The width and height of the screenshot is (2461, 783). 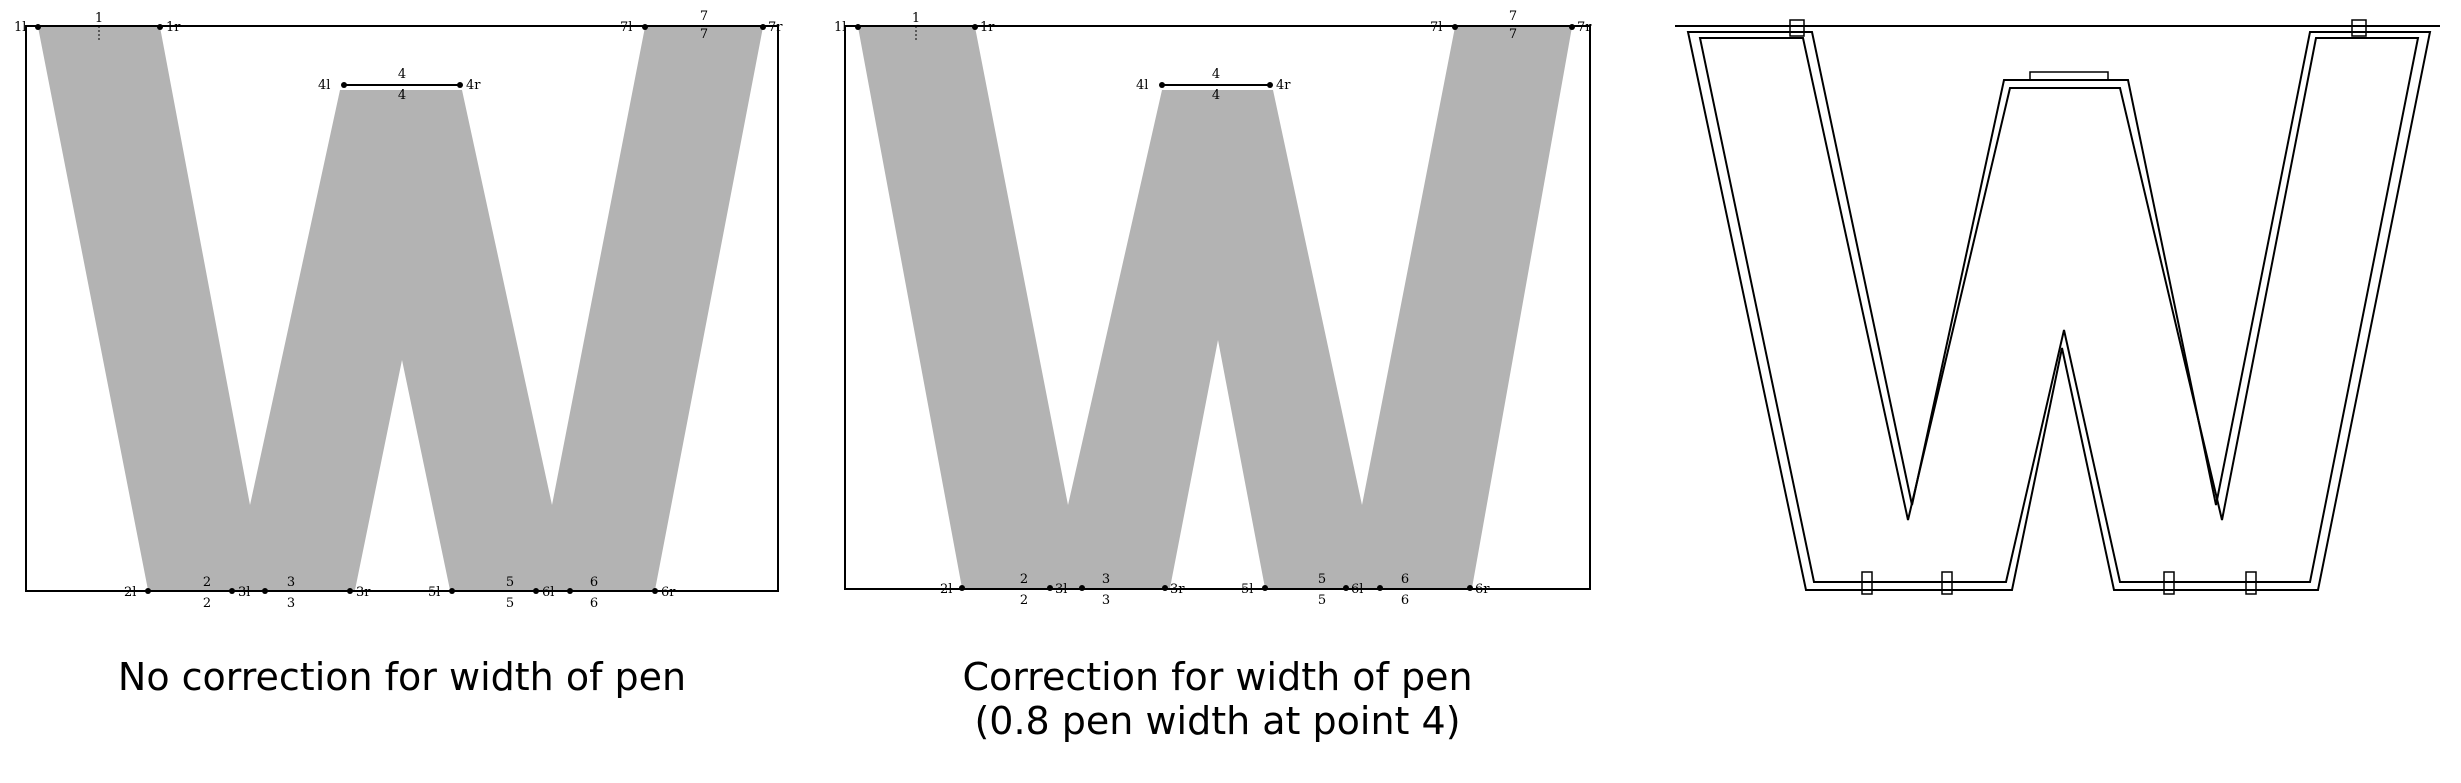 I want to click on panel-2-label-6l: 6l, so click(x=1357, y=589).